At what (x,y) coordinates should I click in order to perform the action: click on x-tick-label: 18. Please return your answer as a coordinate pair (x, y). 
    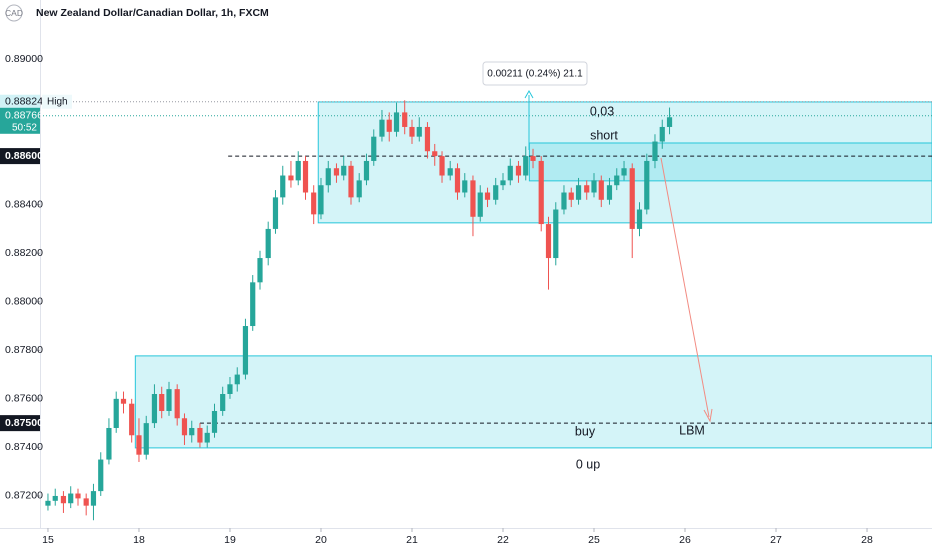
    Looking at the image, I should click on (139, 540).